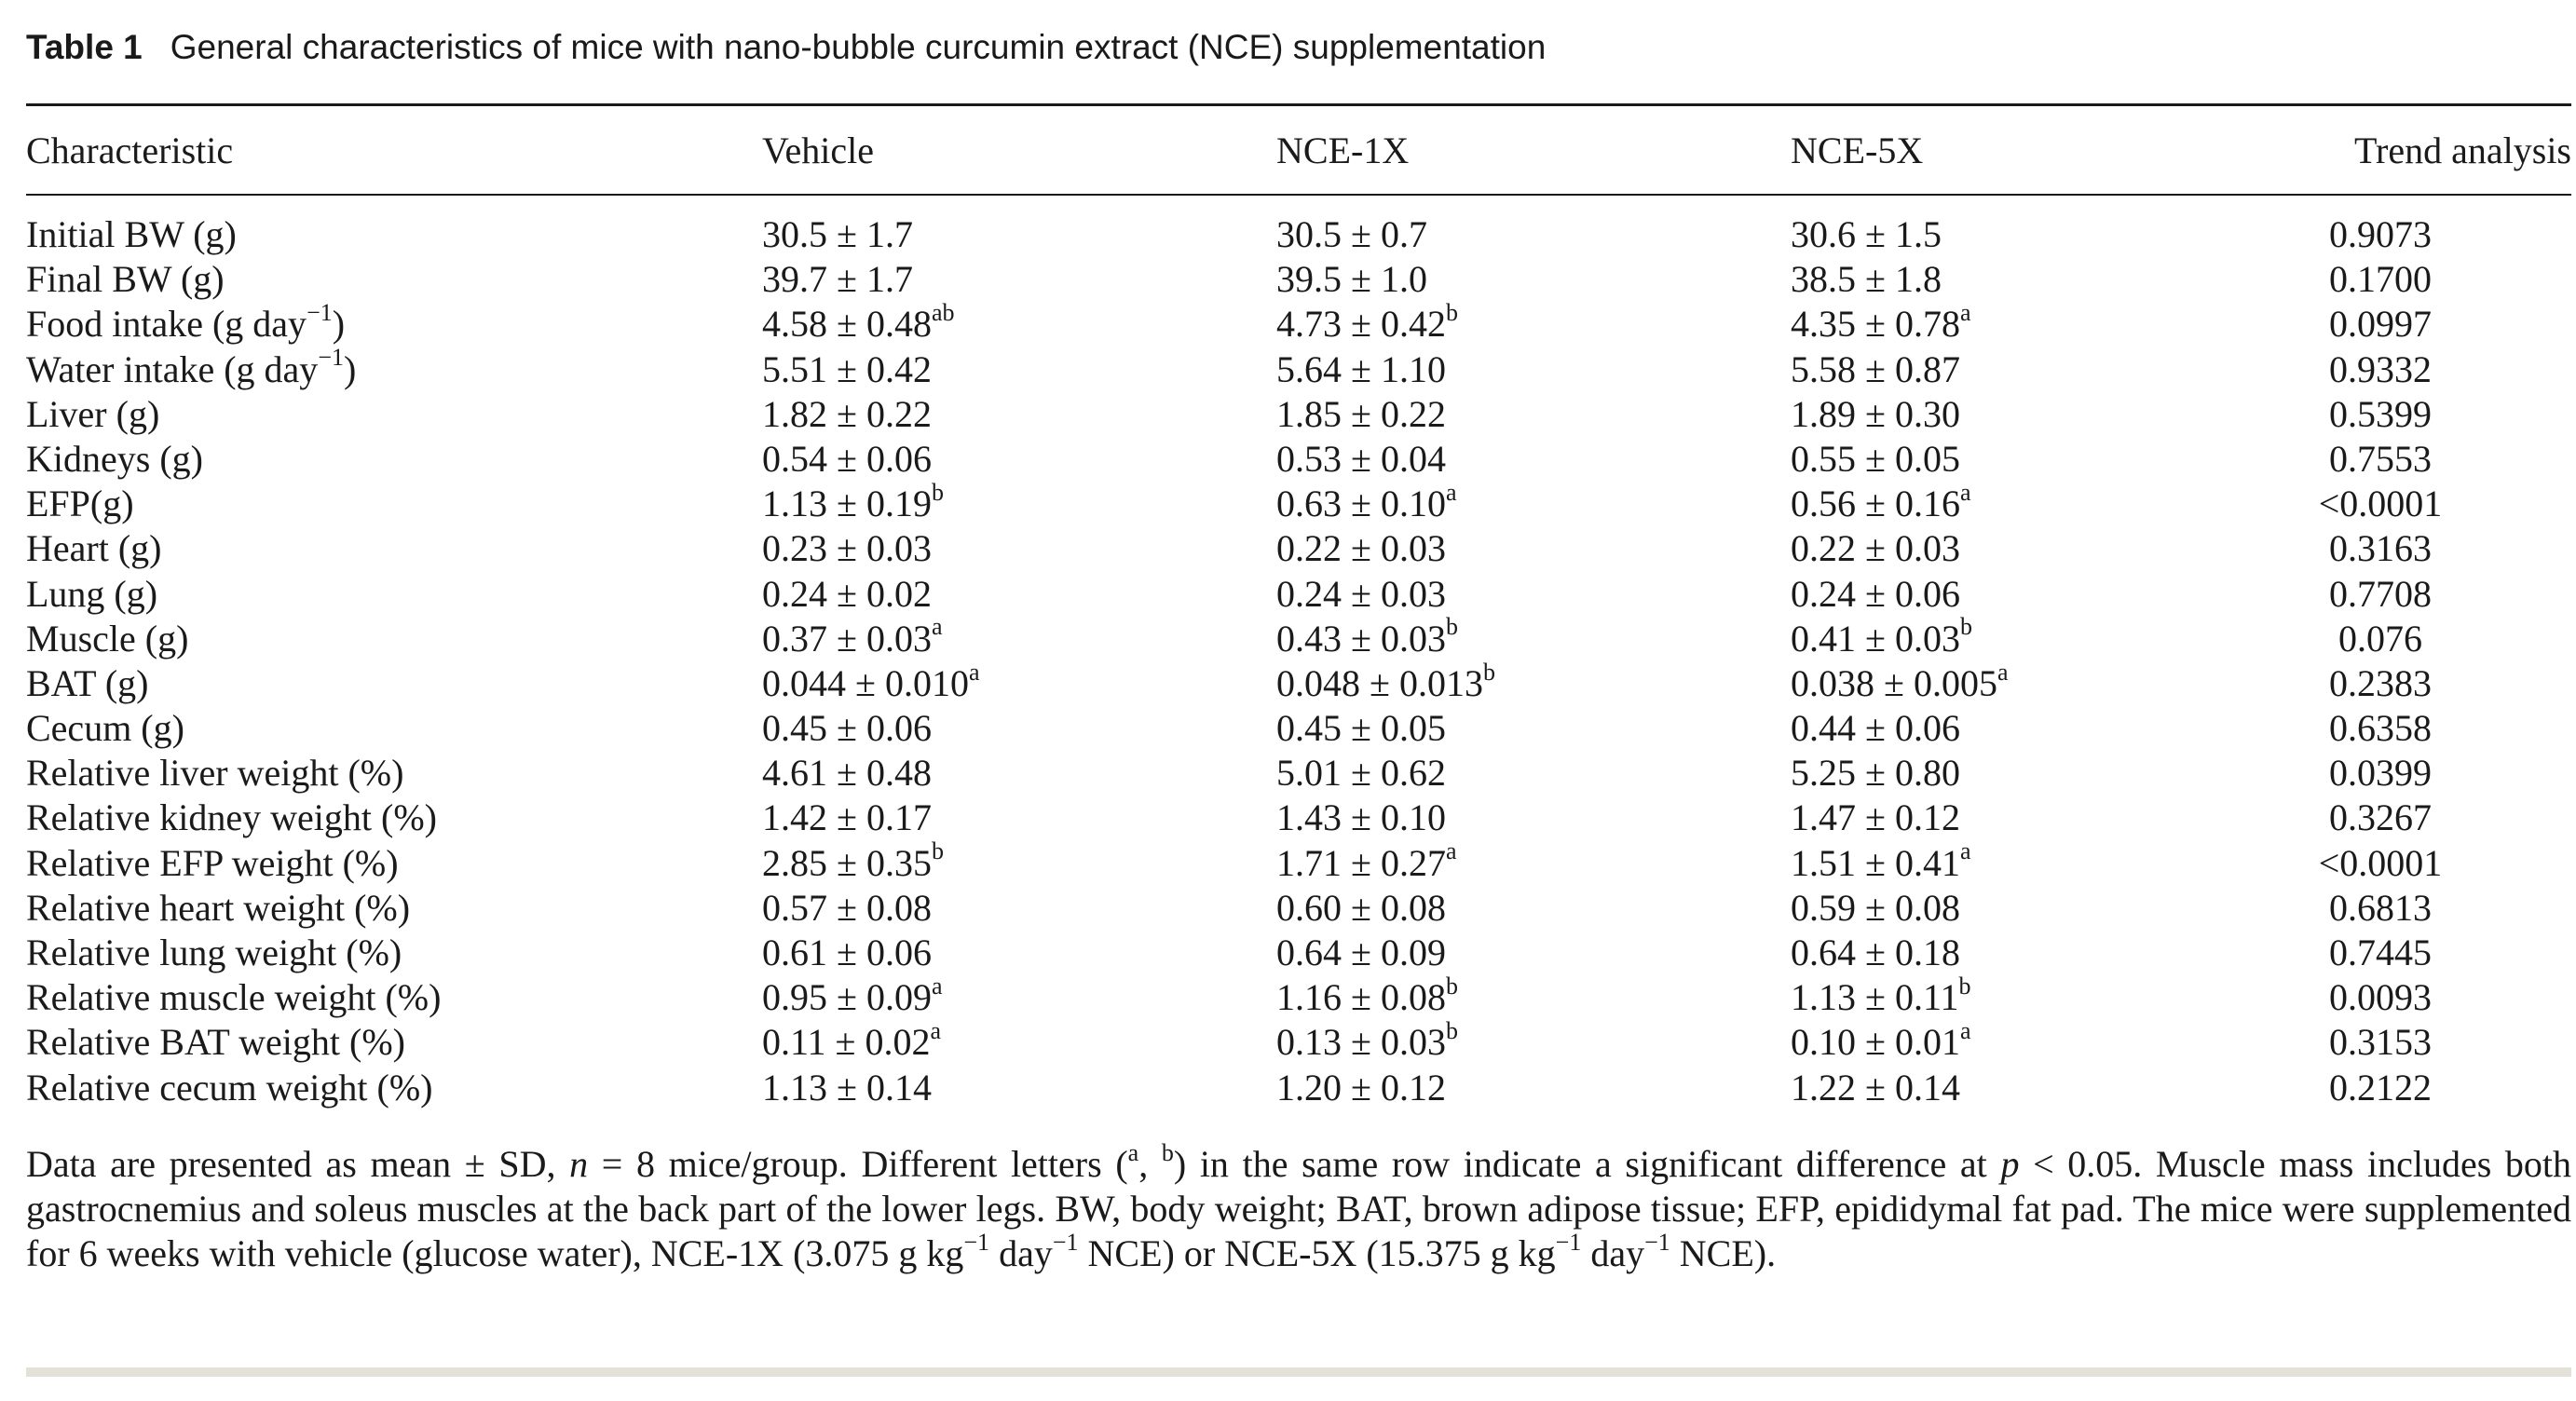  Describe the element at coordinates (218, 907) in the screenshot. I see `cell-characteristic-value: Relative heart weight (%)` at that location.